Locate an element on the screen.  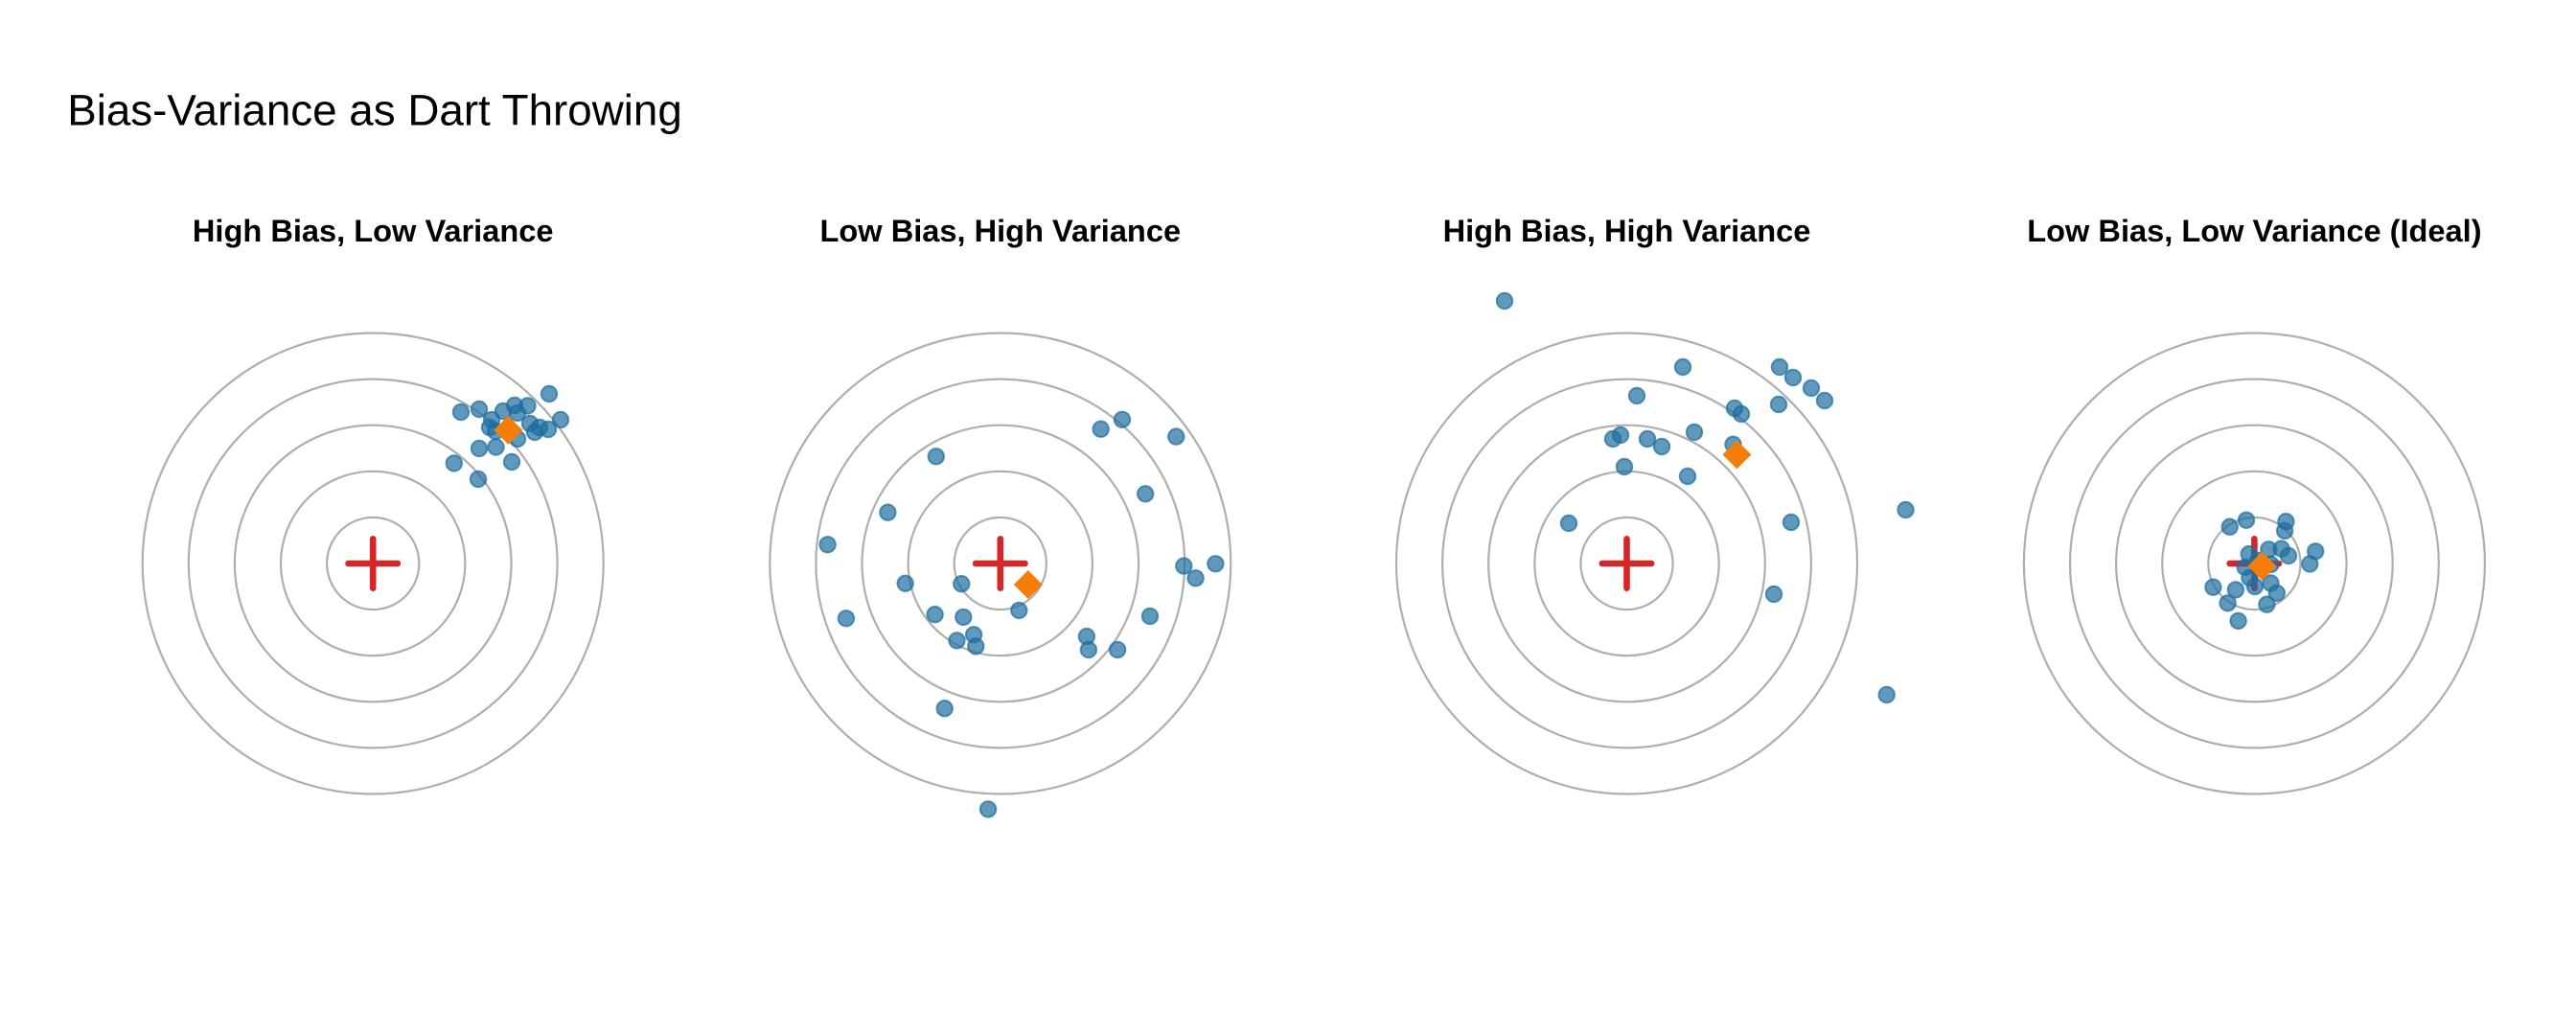
svg-text: Low Bias, Low Variance (Ideal) is located at coordinates (2254, 230).